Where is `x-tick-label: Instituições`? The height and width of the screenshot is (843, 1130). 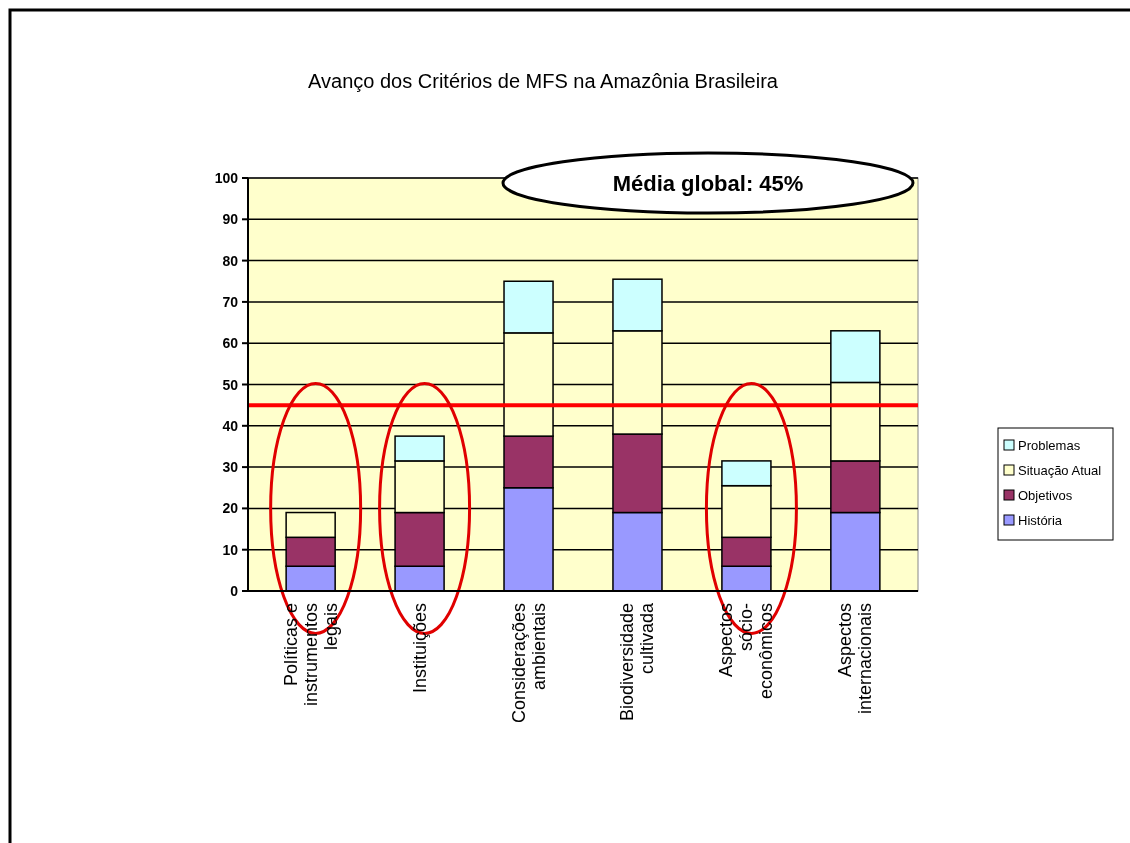 x-tick-label: Instituições is located at coordinates (419, 648).